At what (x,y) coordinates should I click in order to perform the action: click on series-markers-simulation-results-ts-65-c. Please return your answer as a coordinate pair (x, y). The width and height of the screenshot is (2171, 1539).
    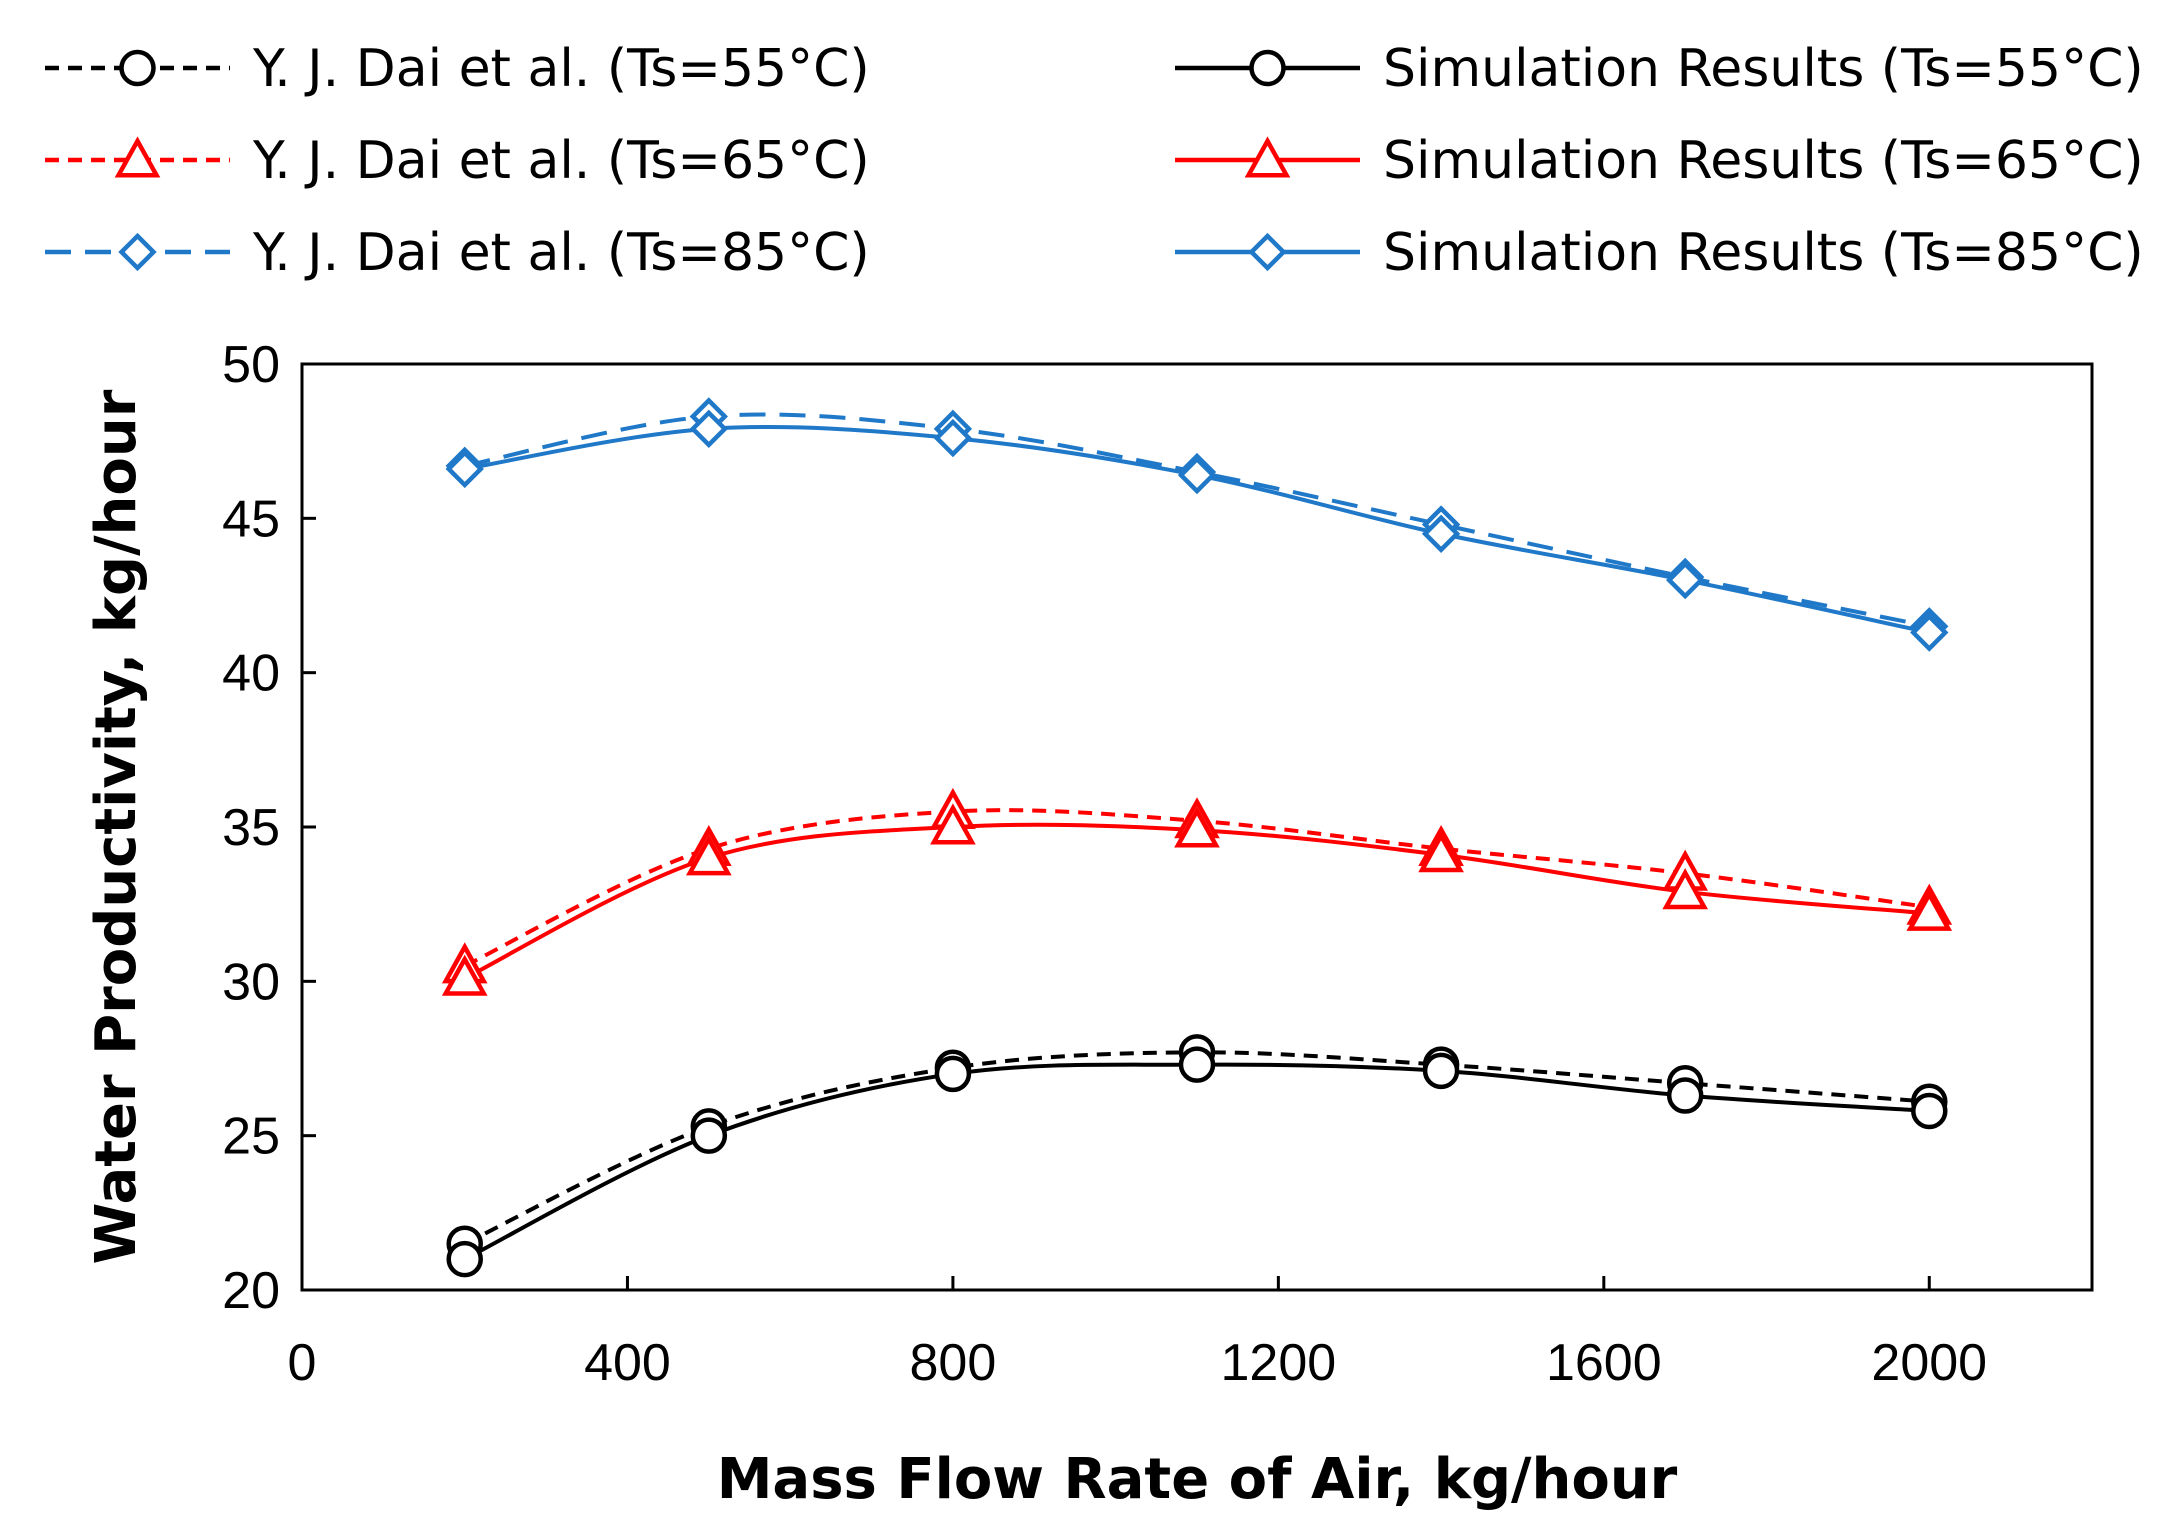
    Looking at the image, I should click on (1197, 899).